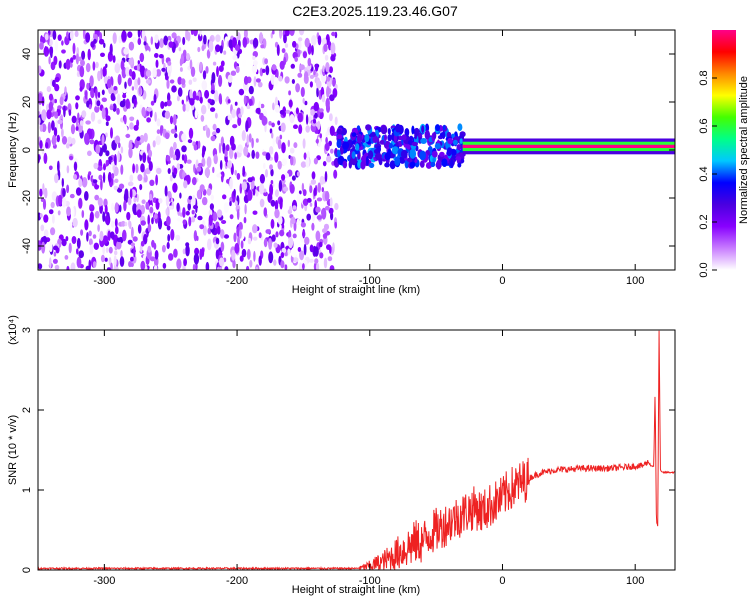 This screenshot has width=750, height=600. What do you see at coordinates (704, 221) in the screenshot?
I see `colorbar-tick-label: 0.2` at bounding box center [704, 221].